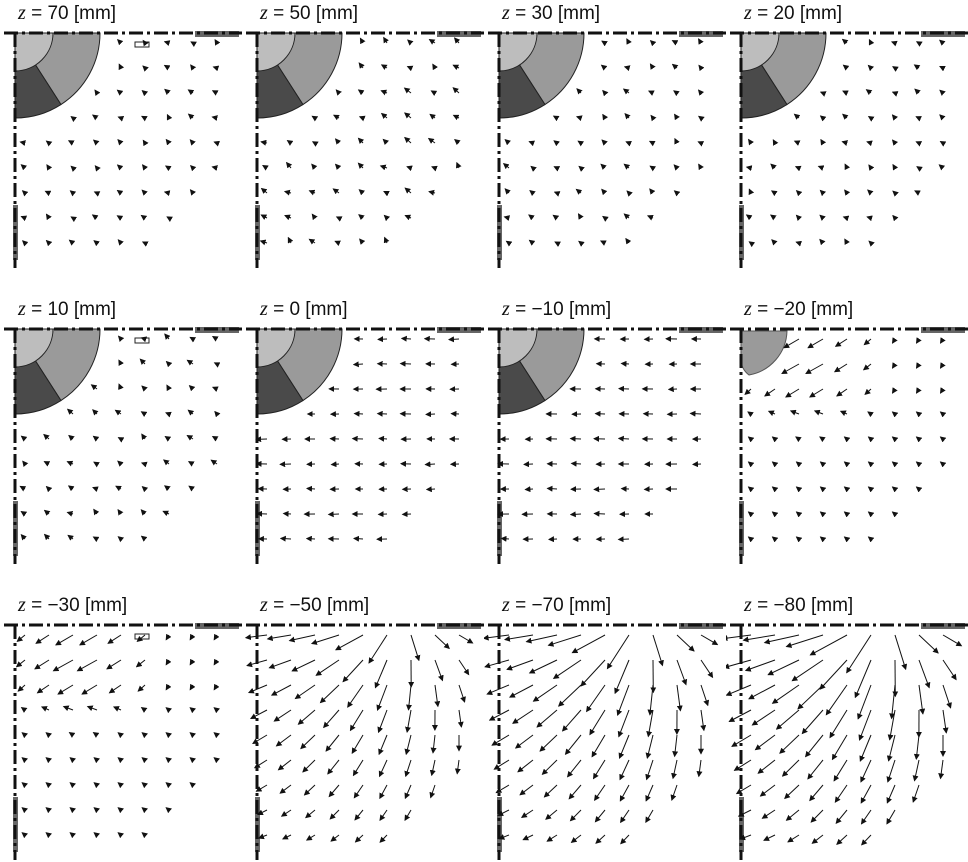 The height and width of the screenshot is (862, 968). Describe the element at coordinates (847, 431) in the screenshot. I see `vector-panel: z = −20 [mm]` at that location.